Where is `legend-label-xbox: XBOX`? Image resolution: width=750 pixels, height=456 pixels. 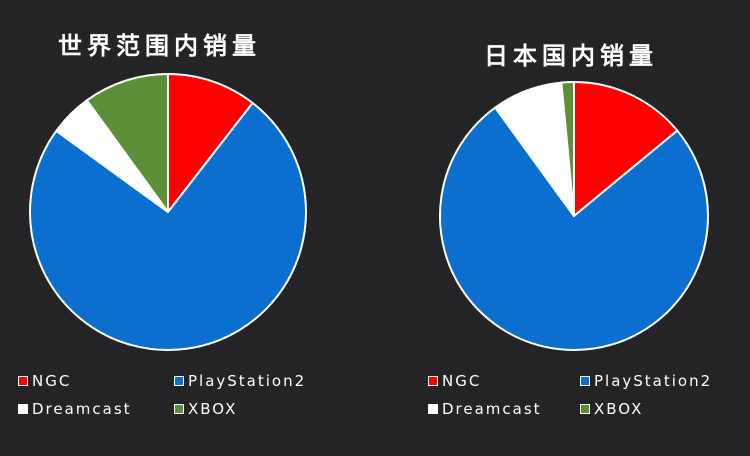 legend-label-xbox: XBOX is located at coordinates (213, 409).